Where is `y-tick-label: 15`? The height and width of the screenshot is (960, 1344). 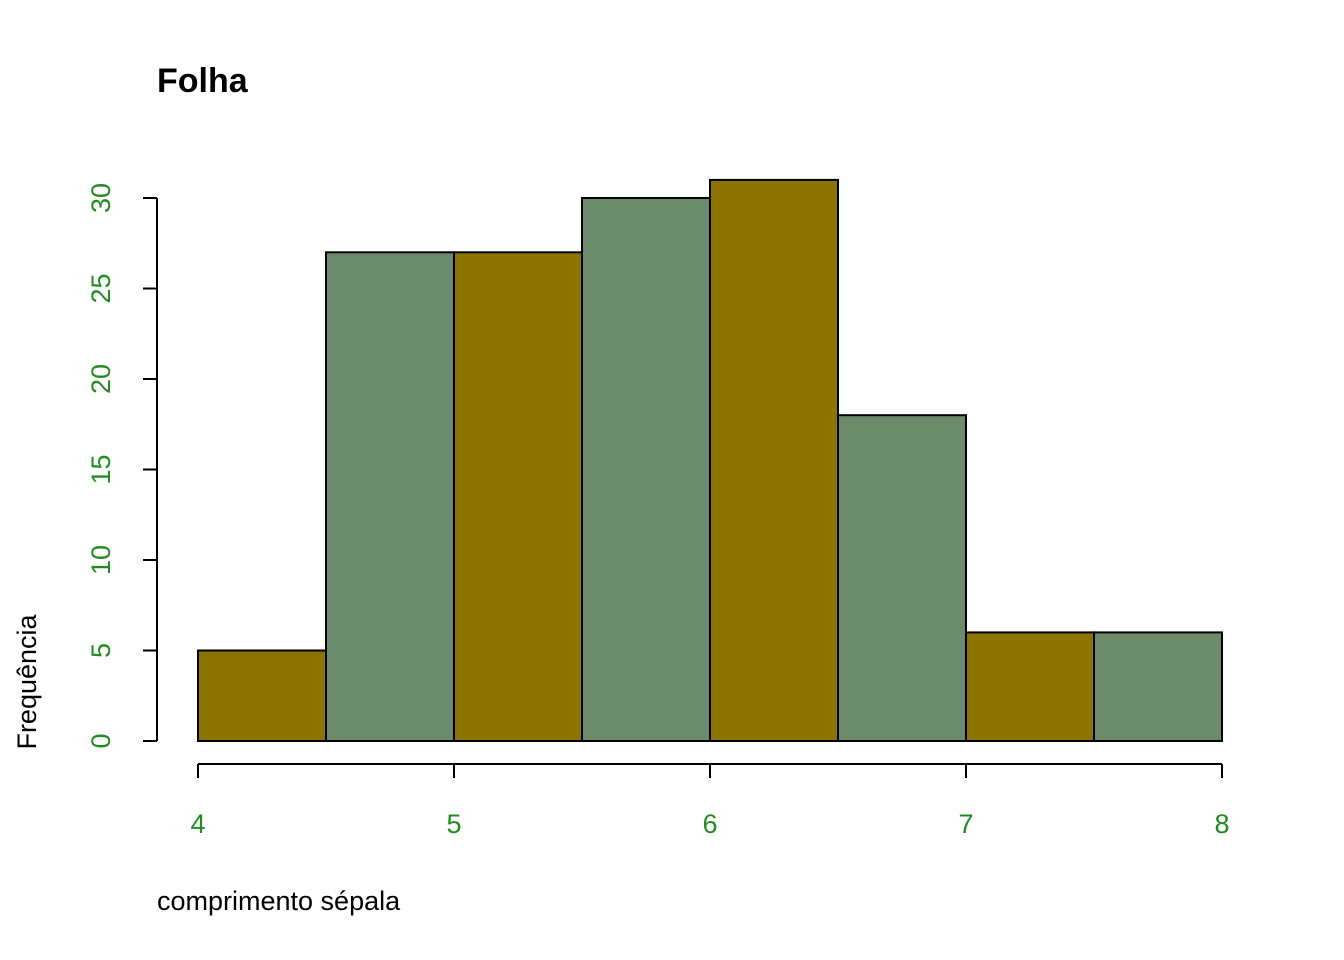 y-tick-label: 15 is located at coordinates (101, 469).